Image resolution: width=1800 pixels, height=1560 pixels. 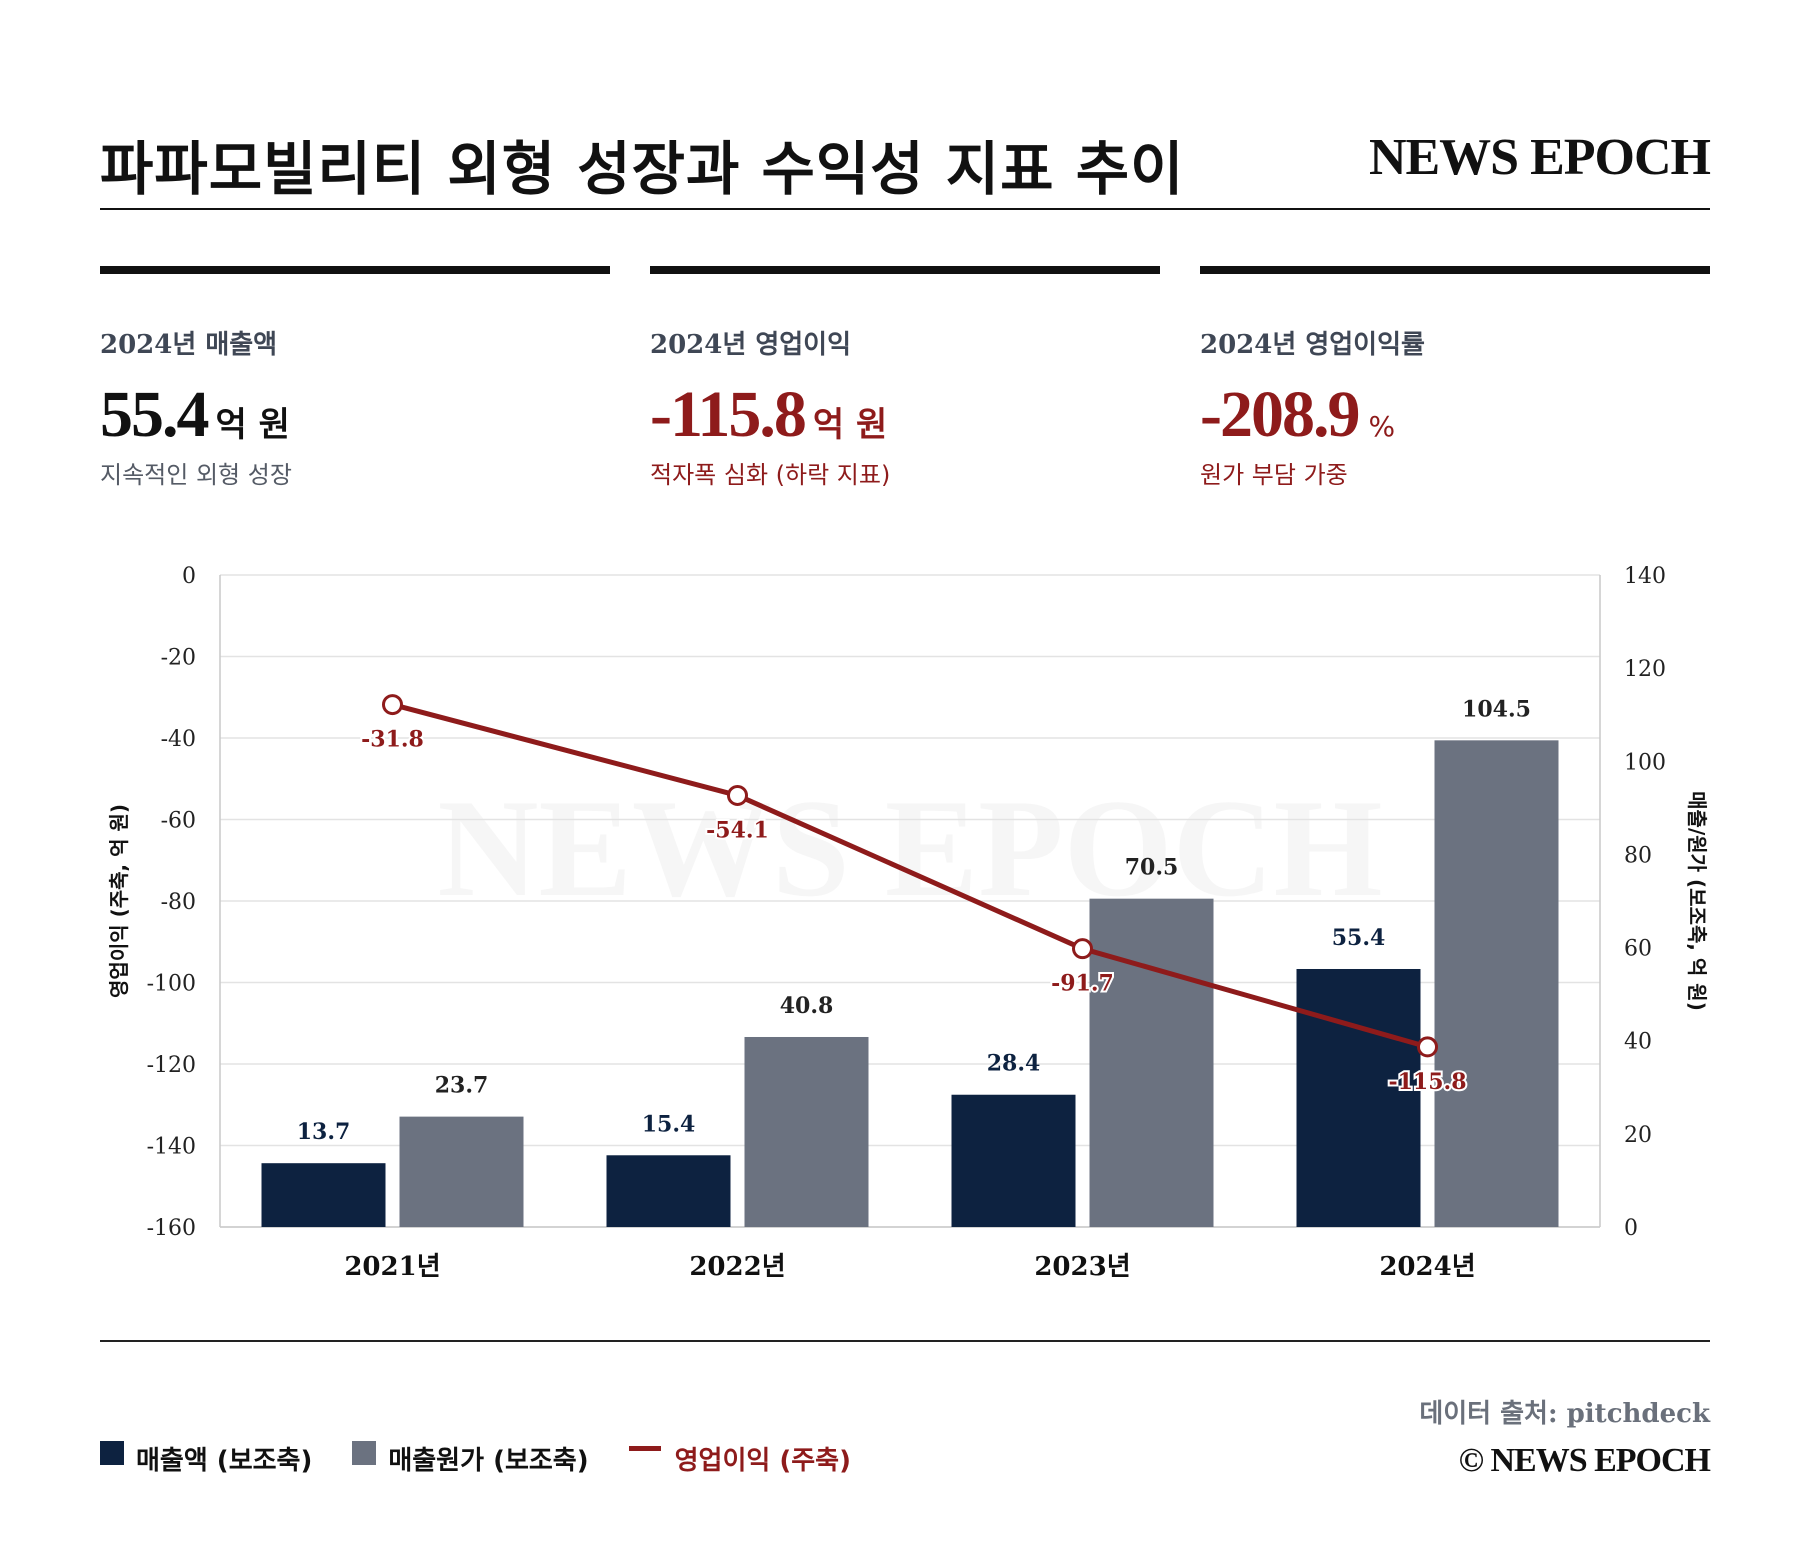 What do you see at coordinates (1082, 1267) in the screenshot?
I see `x-axis-tick-label: 2023년` at bounding box center [1082, 1267].